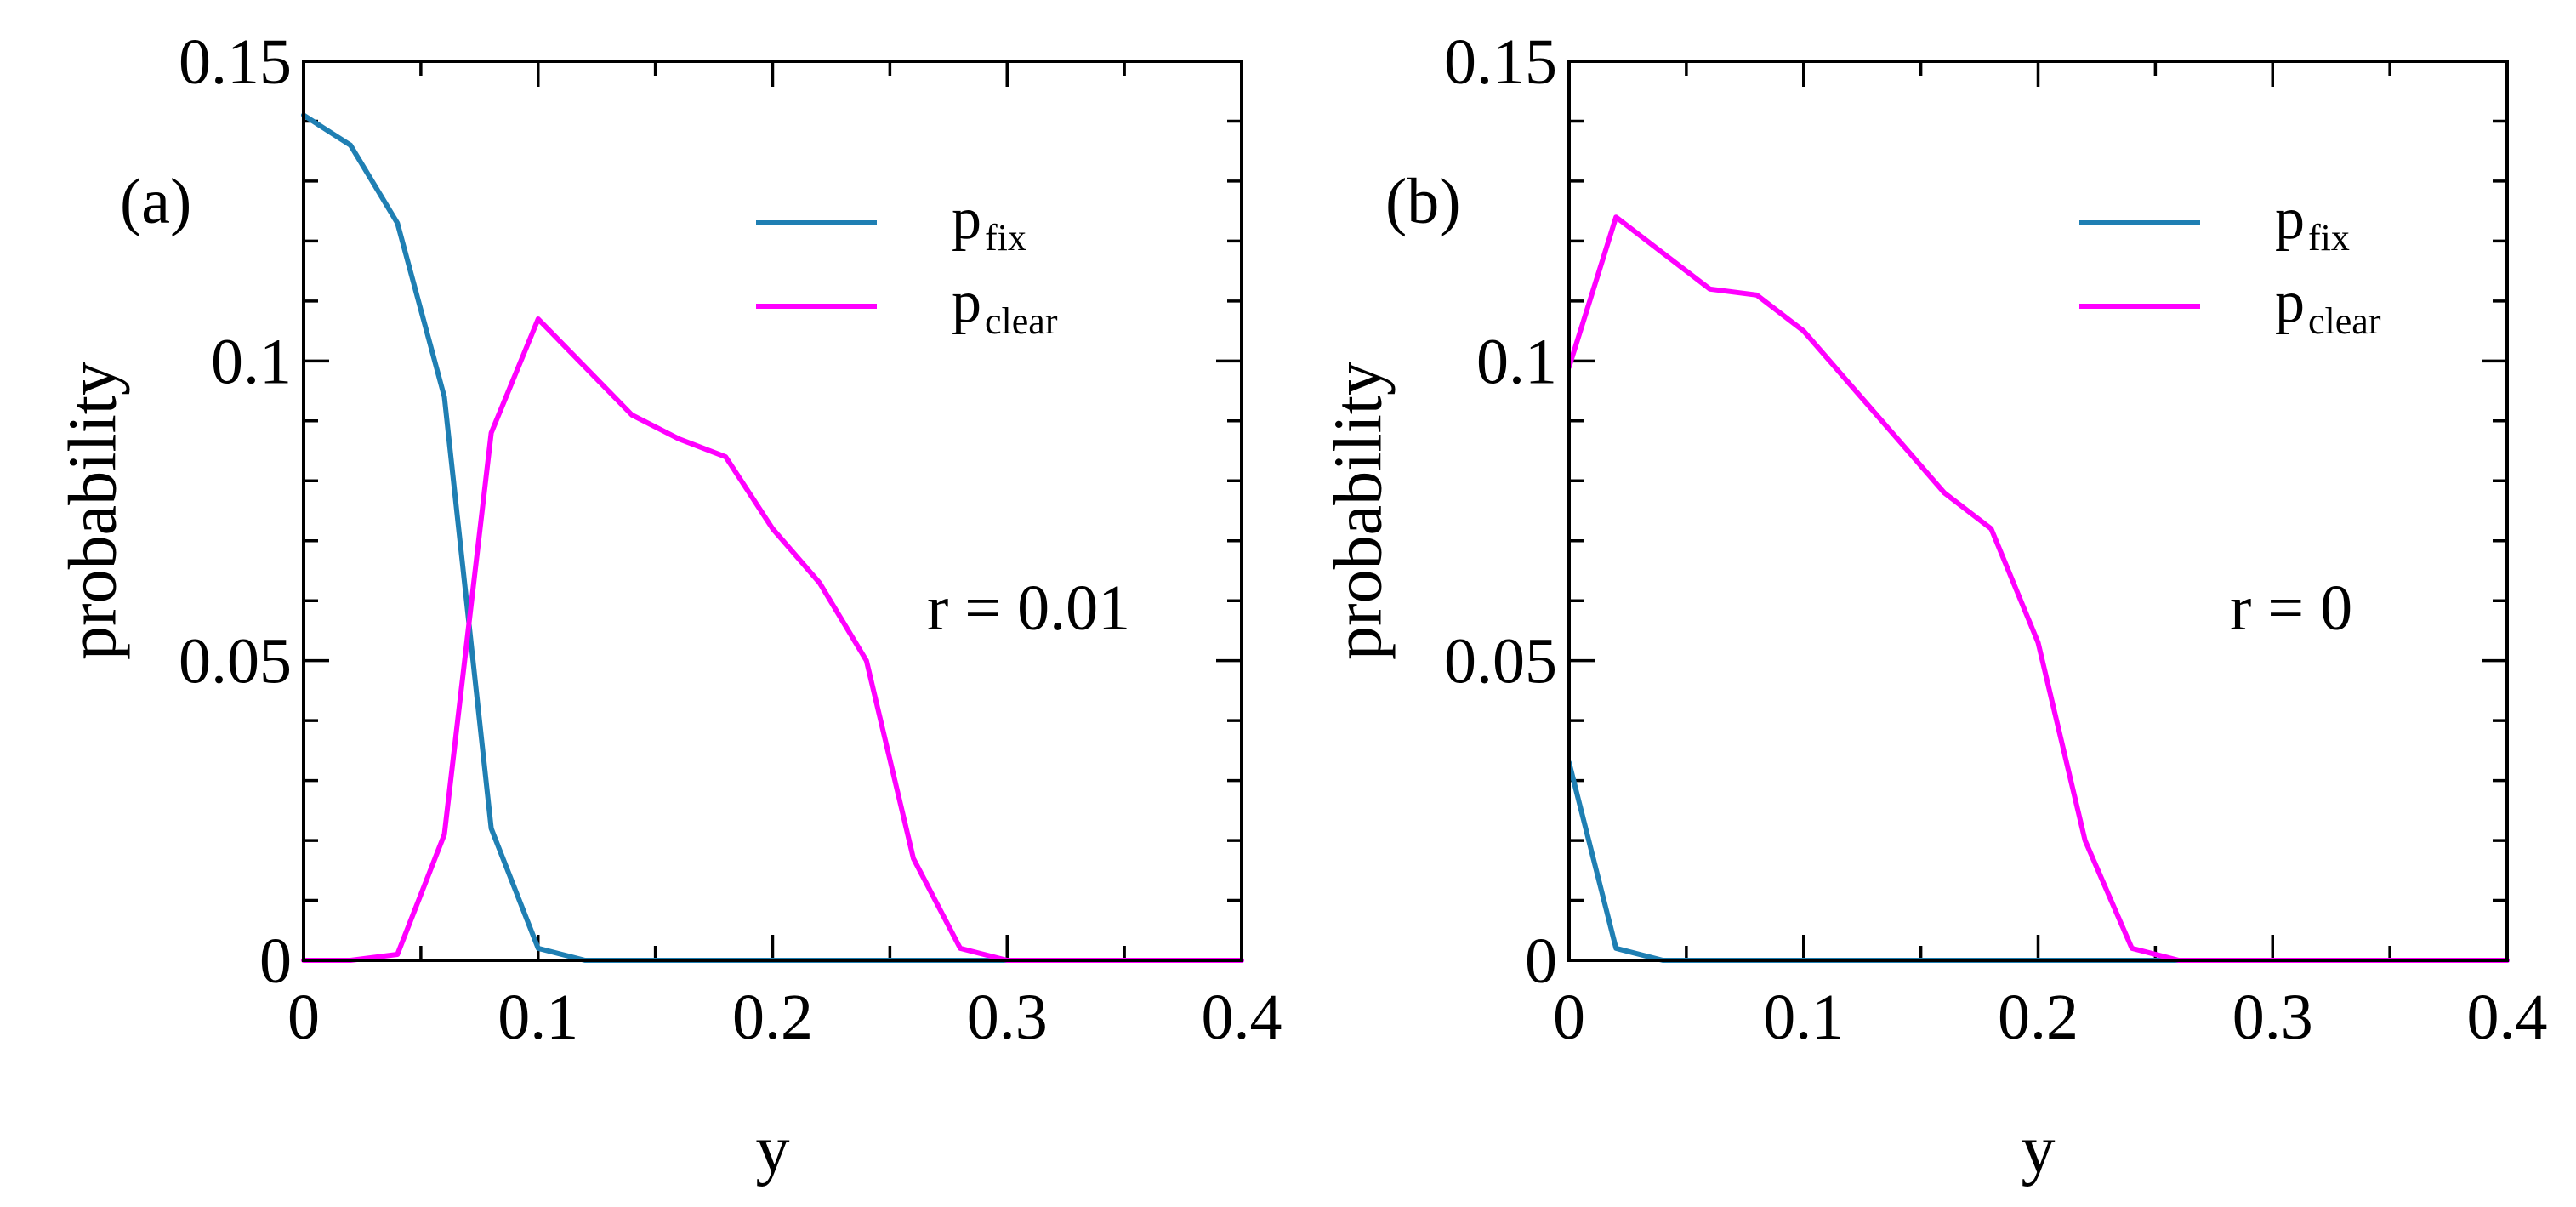 The width and height of the screenshot is (2576, 1207). Describe the element at coordinates (1242, 1018) in the screenshot. I see `panel-a-x-tick-label: 0.4` at that location.